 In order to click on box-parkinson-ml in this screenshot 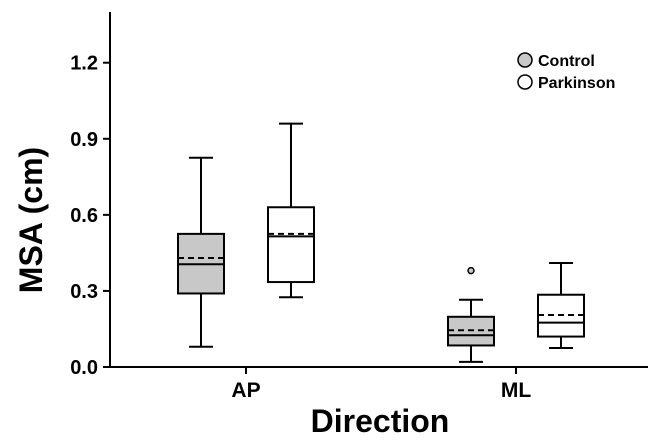, I will do `click(561, 305)`.